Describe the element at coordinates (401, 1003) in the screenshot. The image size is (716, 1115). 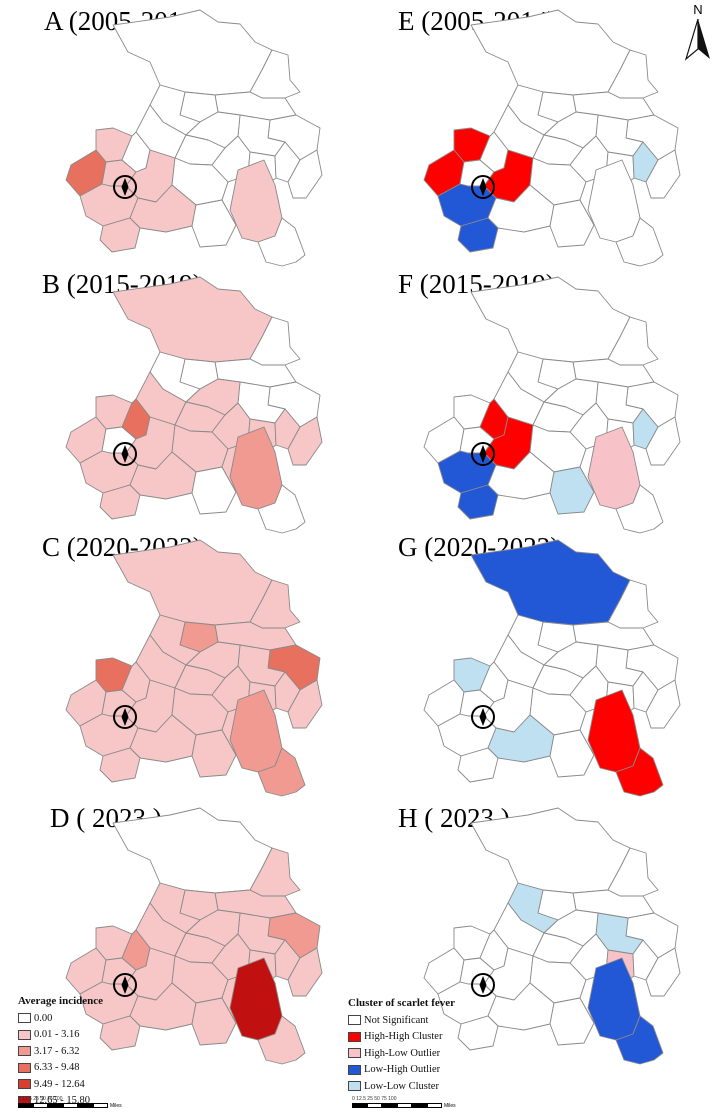
I see `legend-title: Cluster of scarlet fever` at that location.